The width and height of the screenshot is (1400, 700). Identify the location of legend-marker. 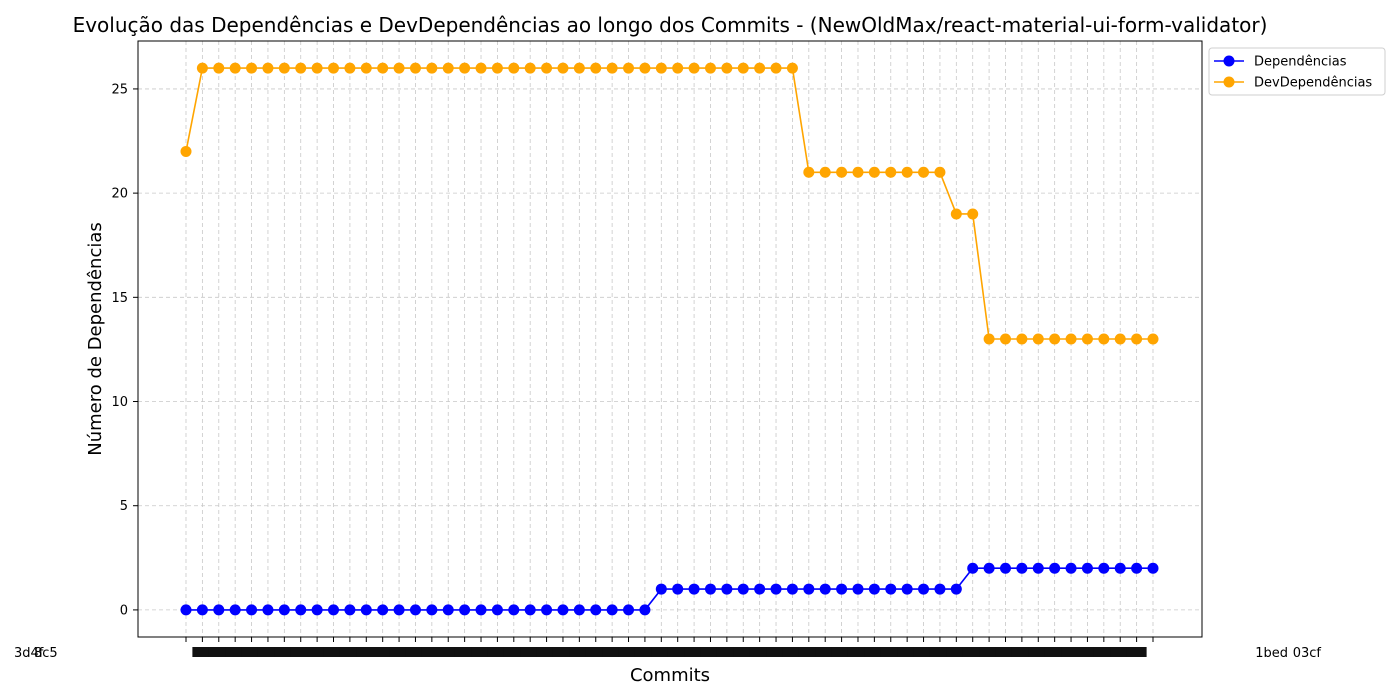
(1229, 82).